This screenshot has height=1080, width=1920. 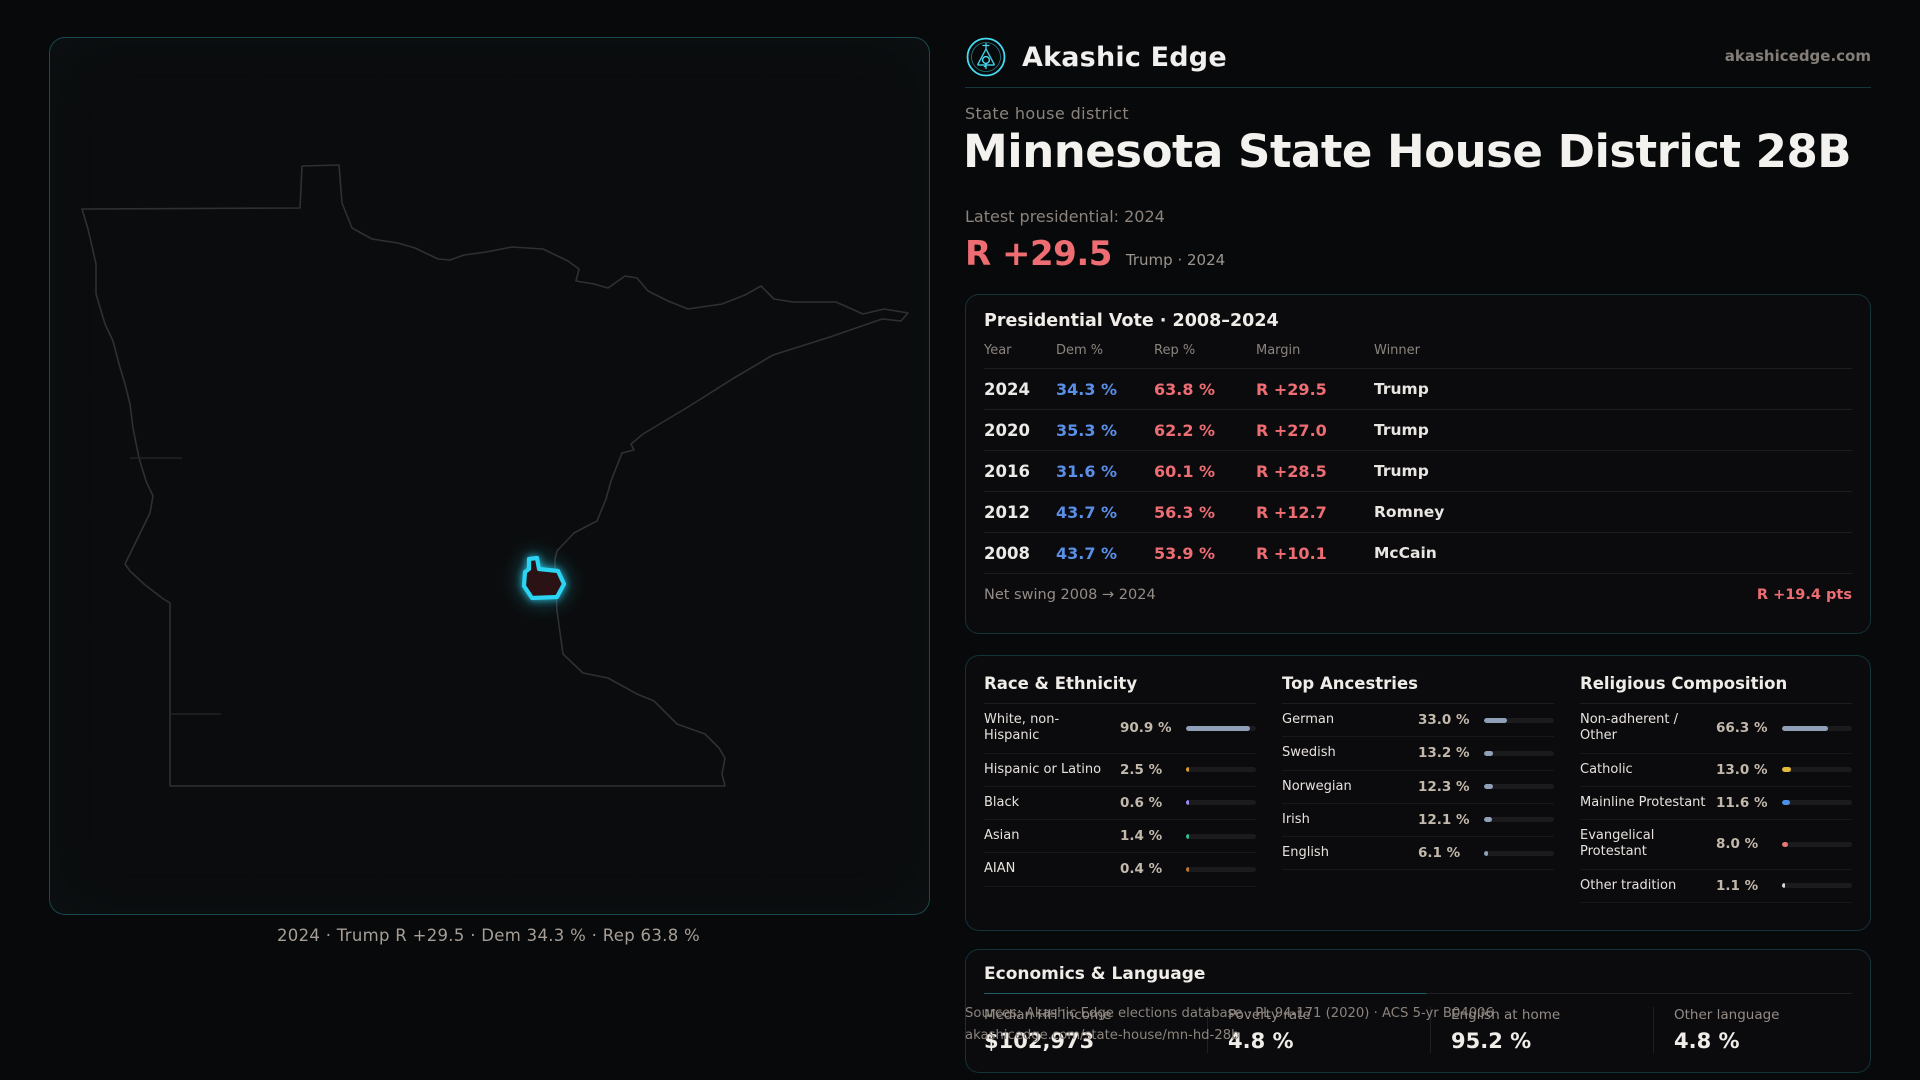 I want to click on vote-col-header: Year, so click(x=998, y=350).